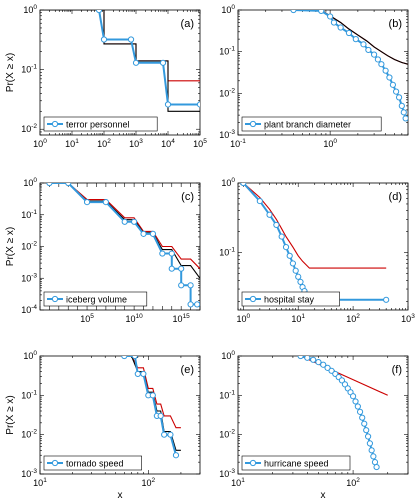  Describe the element at coordinates (200, 143) in the screenshot. I see `x-tick-label: 10⁵` at that location.